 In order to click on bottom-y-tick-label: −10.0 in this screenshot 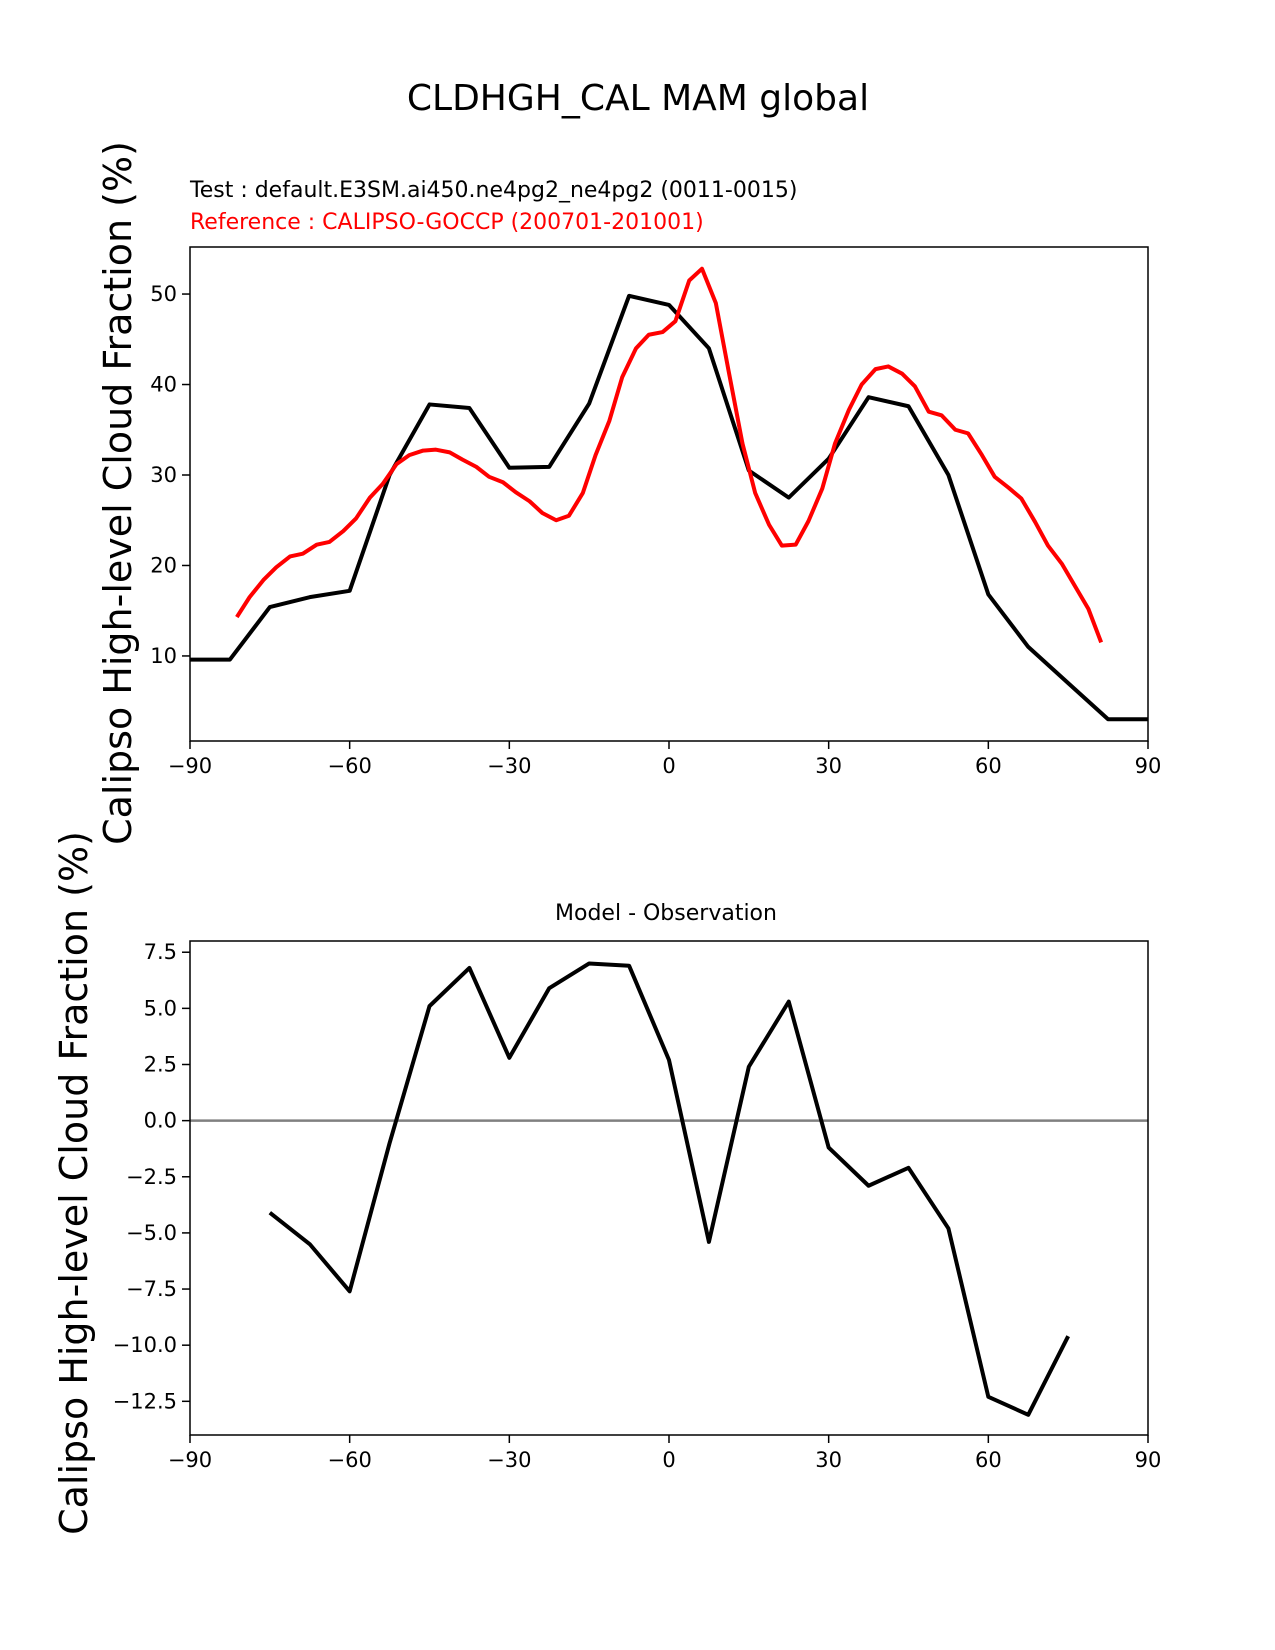, I will do `click(145, 1345)`.